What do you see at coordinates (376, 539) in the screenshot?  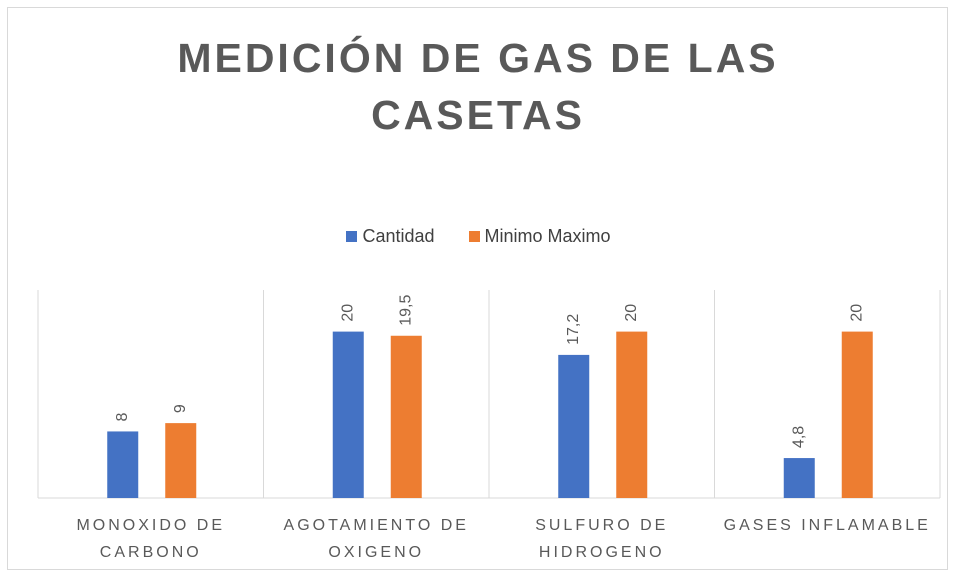 I see `x-tick-label: AGOTAMIENTO DE OXIGENO` at bounding box center [376, 539].